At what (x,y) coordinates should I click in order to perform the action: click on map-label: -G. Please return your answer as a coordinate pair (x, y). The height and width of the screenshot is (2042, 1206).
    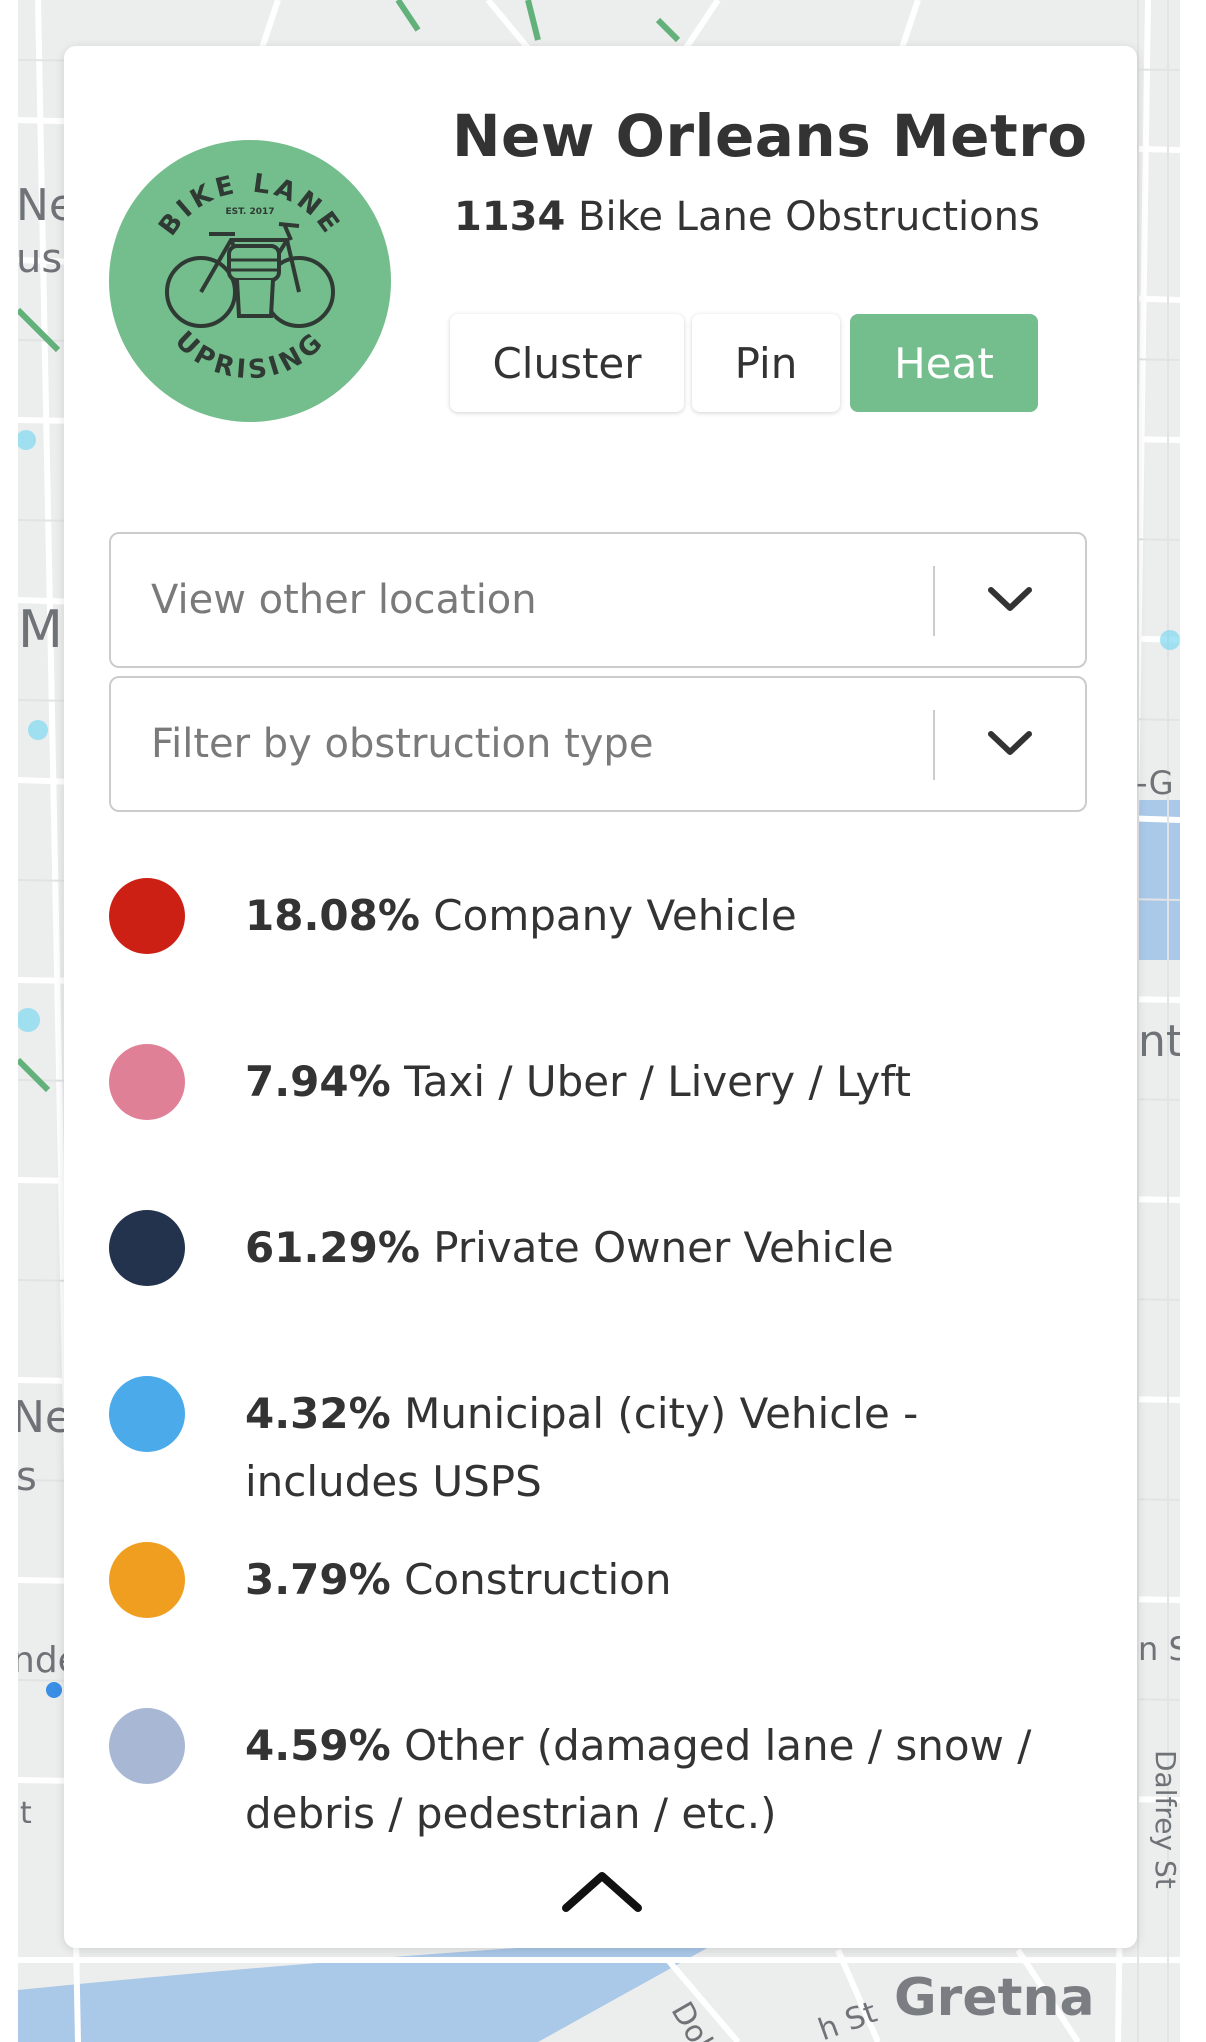
    Looking at the image, I should click on (1155, 783).